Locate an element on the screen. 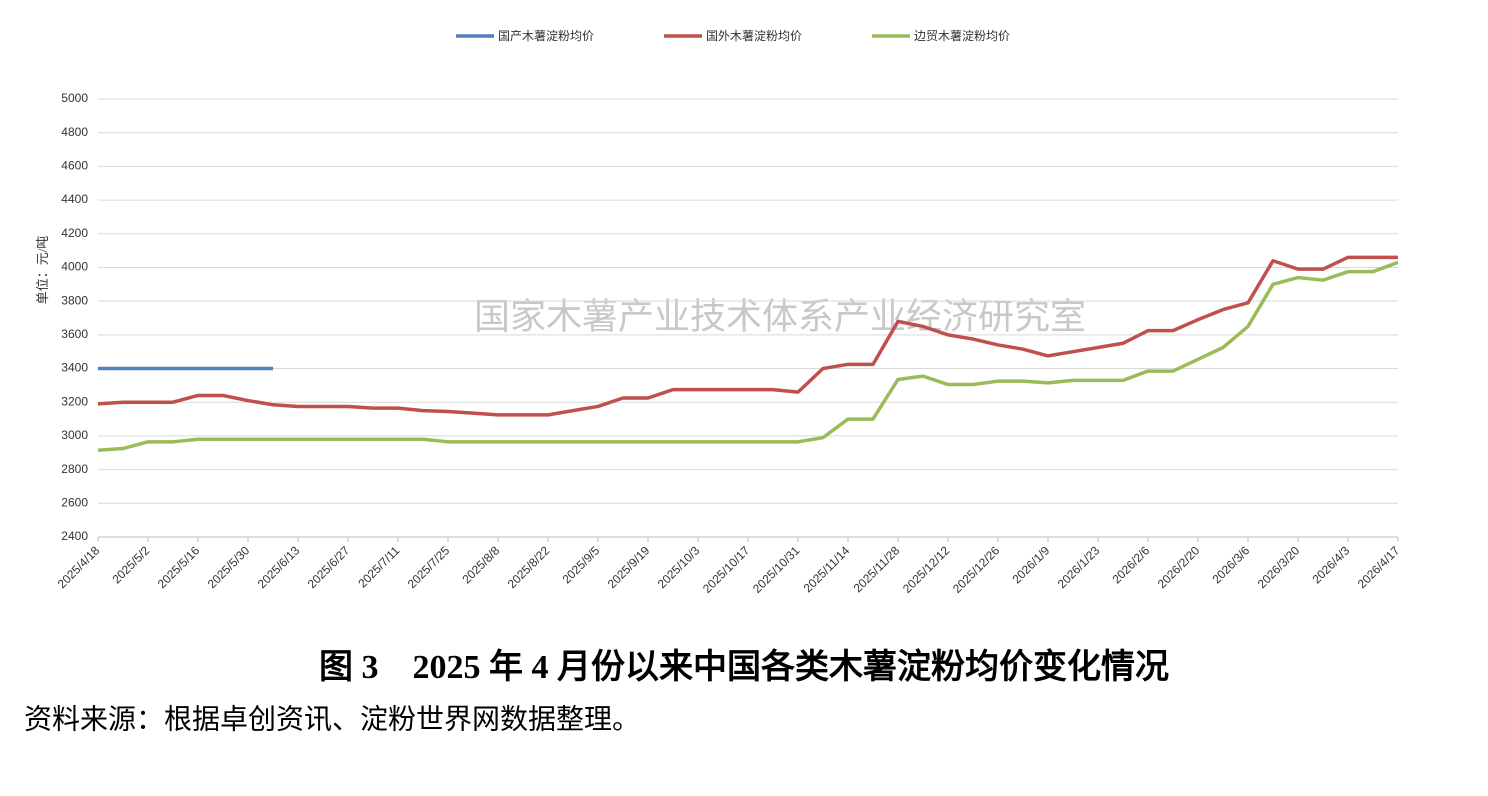  y-tick-label: 4800 is located at coordinates (74, 132).